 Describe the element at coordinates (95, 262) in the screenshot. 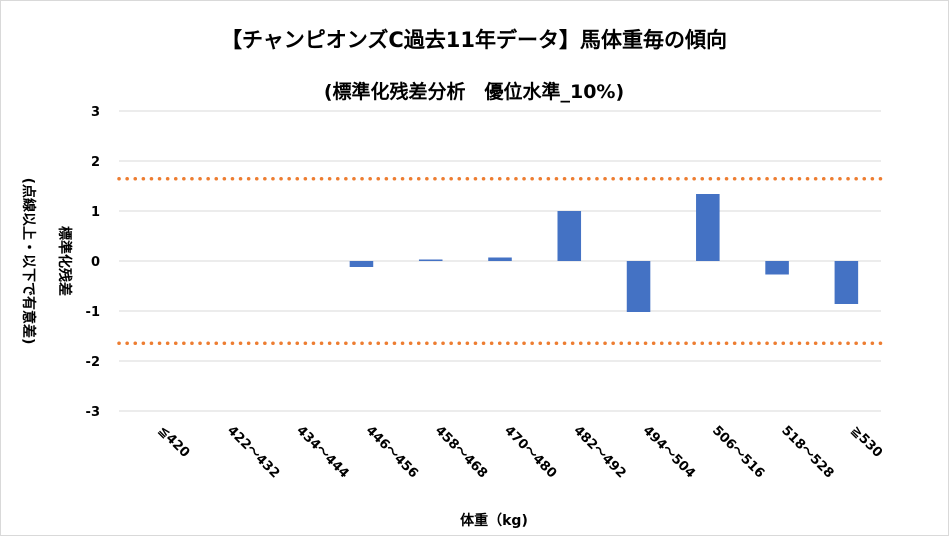

I see `y-tick-label: 0` at that location.